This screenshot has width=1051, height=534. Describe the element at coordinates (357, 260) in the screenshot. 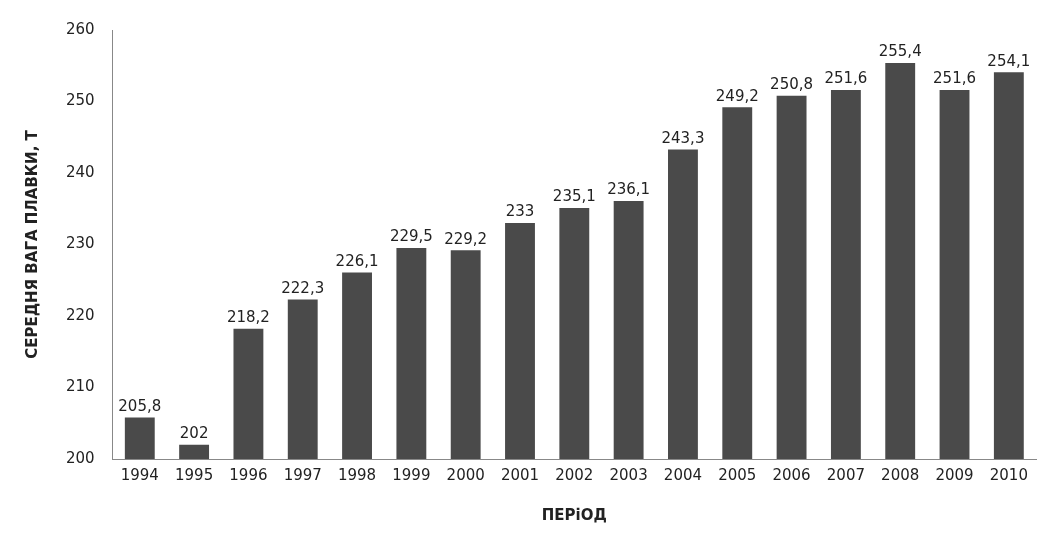

I see `data-label: 226,1` at that location.